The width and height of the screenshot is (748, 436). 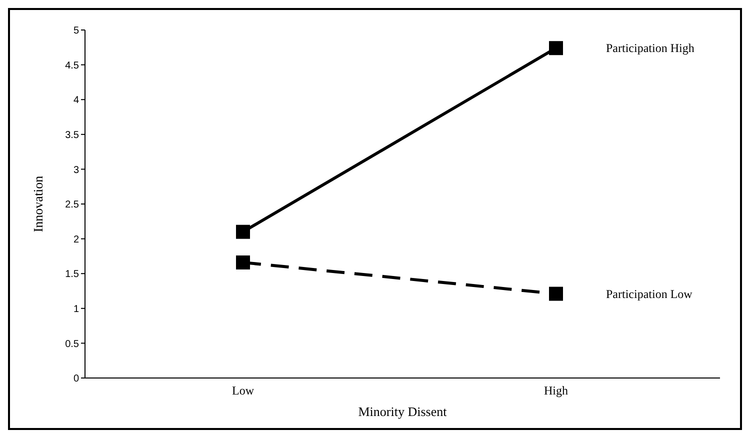 I want to click on x-tick-label: High, so click(x=556, y=391).